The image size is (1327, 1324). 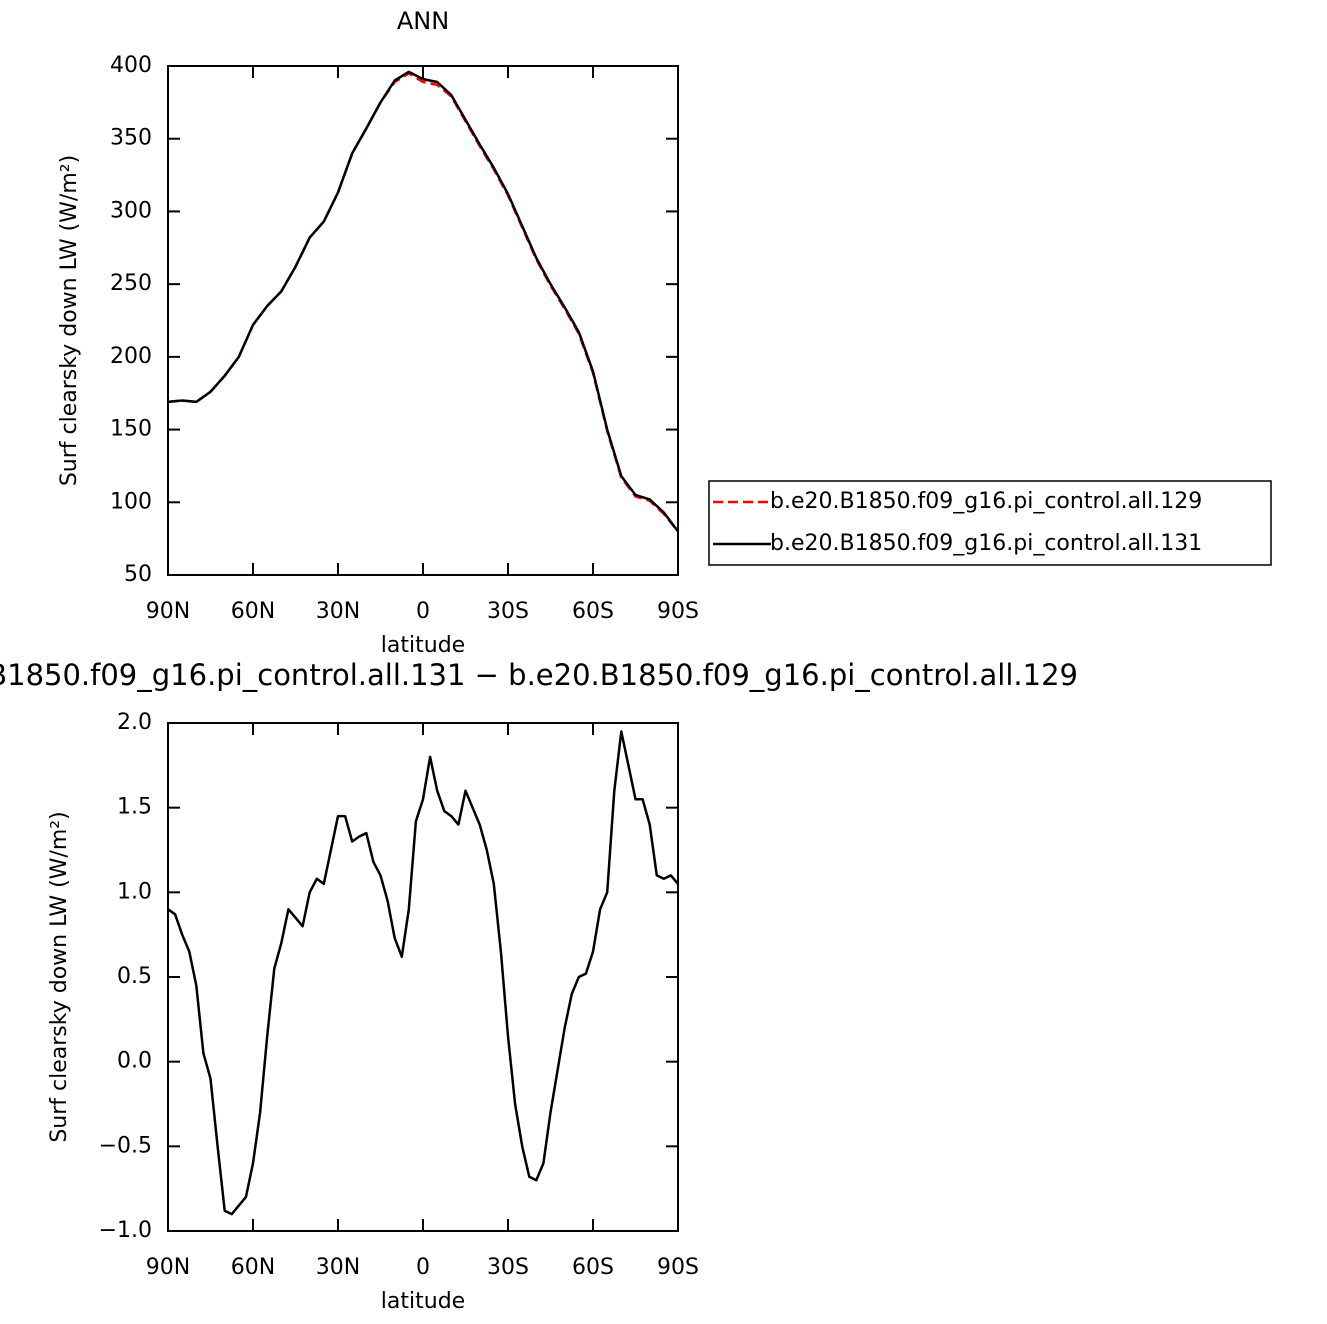 I want to click on legend-label: b.e20.B1850.f09_g16.pi_control.all.129, so click(x=986, y=501).